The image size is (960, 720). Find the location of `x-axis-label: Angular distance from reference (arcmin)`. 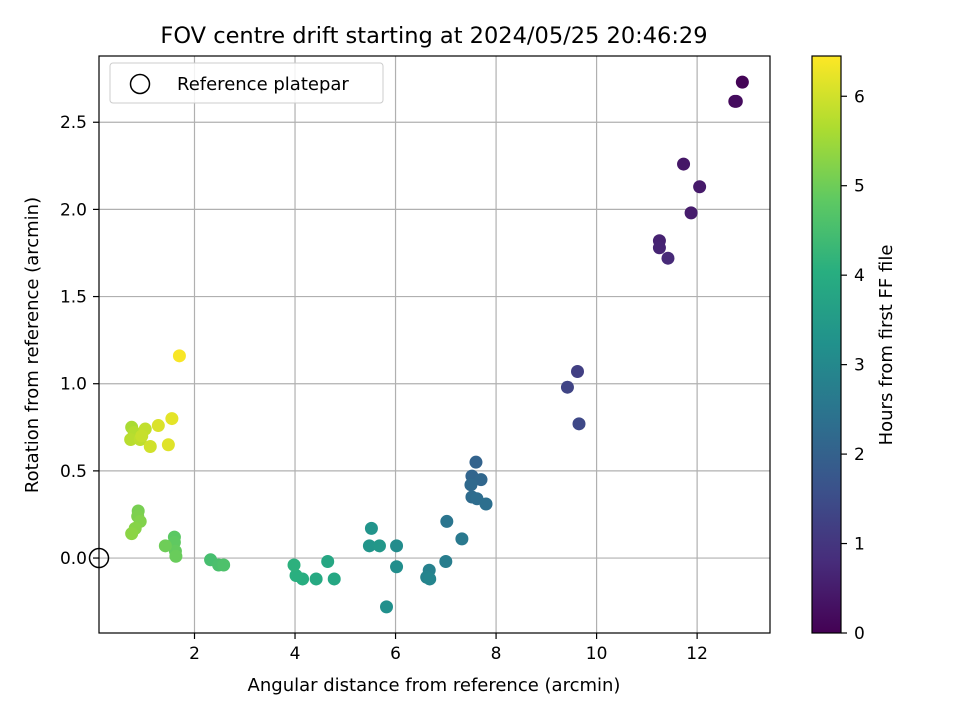

x-axis-label: Angular distance from reference (arcmin) is located at coordinates (434, 685).